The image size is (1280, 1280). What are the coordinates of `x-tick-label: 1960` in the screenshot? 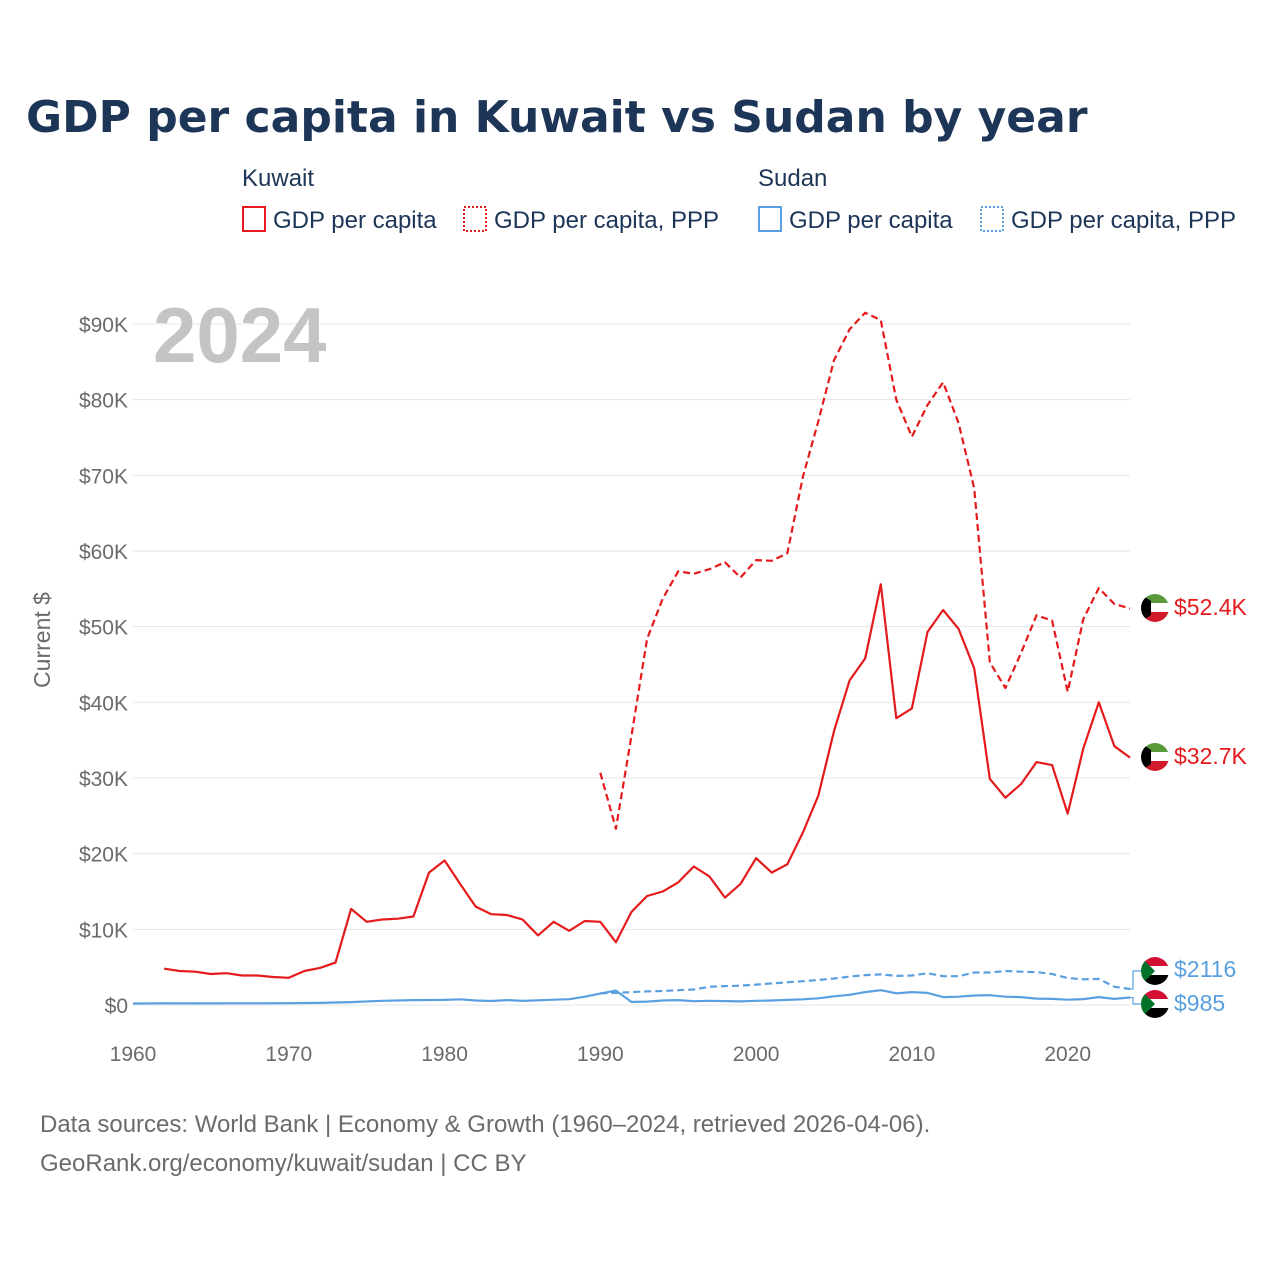 It's located at (133, 1054).